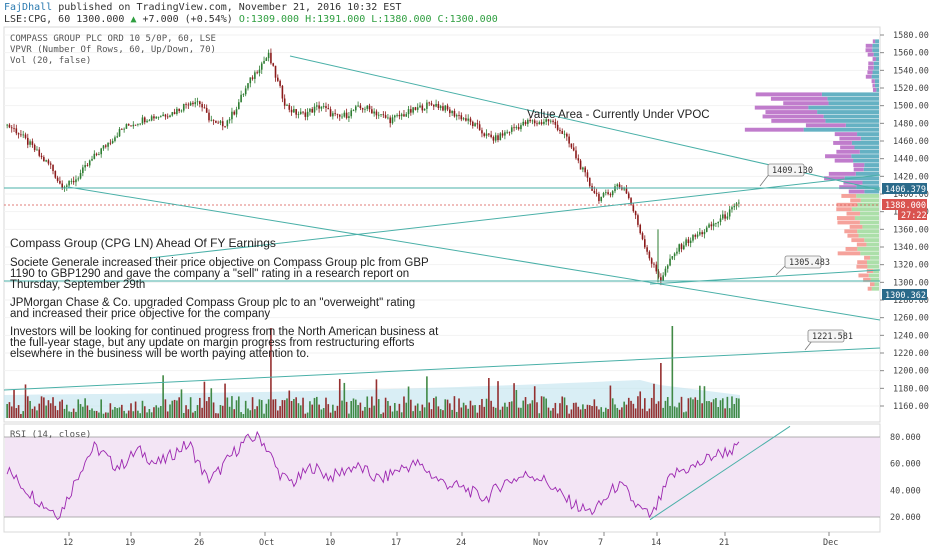 Image resolution: width=932 pixels, height=555 pixels. Describe the element at coordinates (911, 54) in the screenshot. I see `y-tick-label: 1560.00` at that location.